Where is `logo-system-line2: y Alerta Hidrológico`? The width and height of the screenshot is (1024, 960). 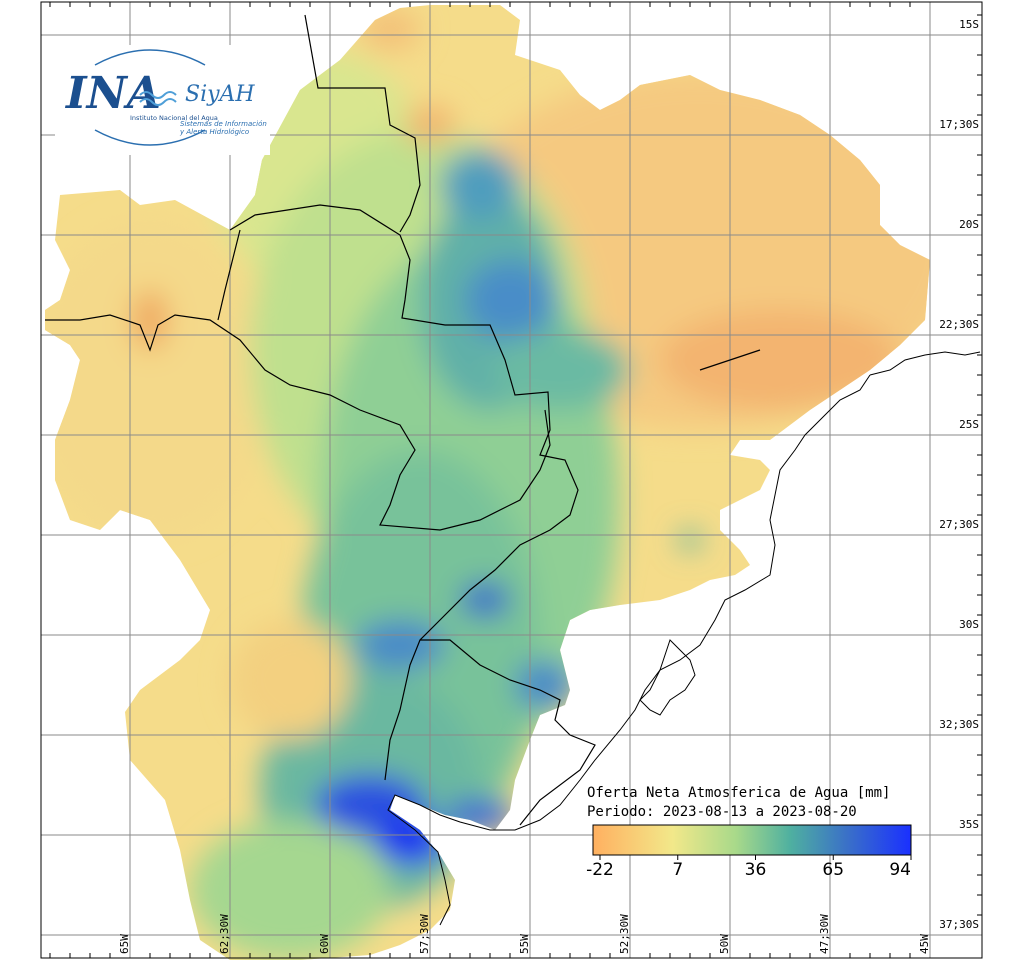 logo-system-line2: y Alerta Hidrológico is located at coordinates (214, 132).